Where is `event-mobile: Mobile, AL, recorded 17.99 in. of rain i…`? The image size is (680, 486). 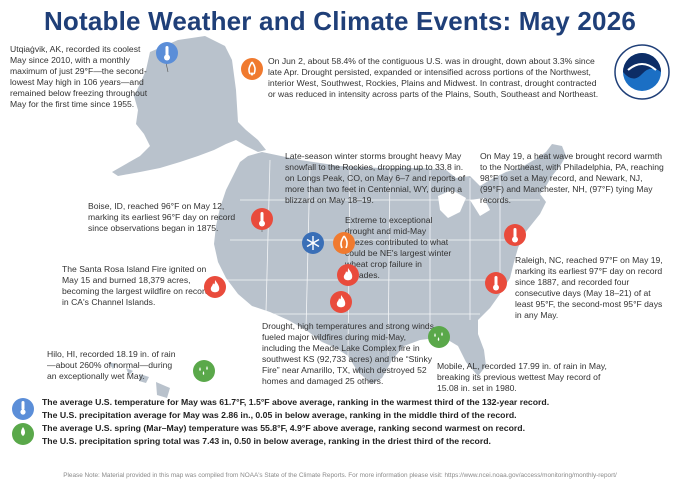 event-mobile: Mobile, AL, recorded 17.99 in. of rain i… is located at coordinates (522, 377).